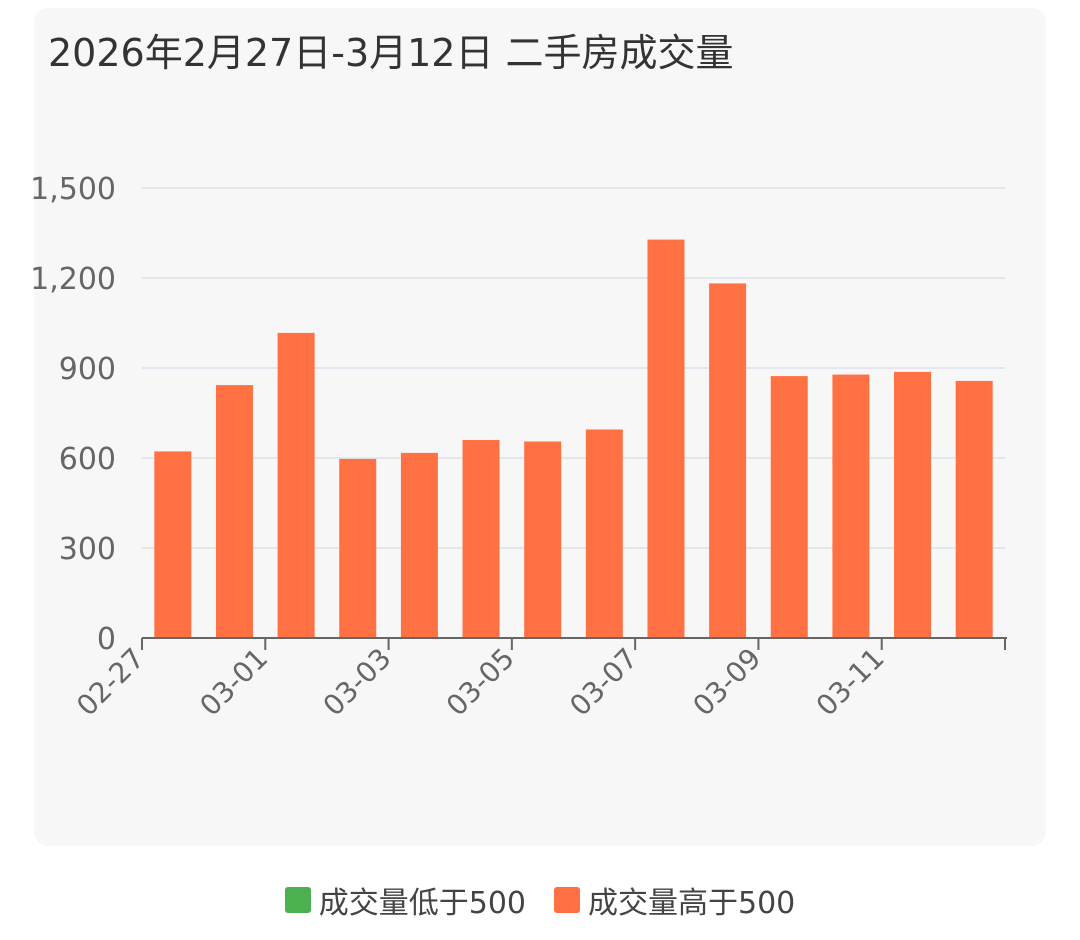 The image size is (1080, 940). What do you see at coordinates (73, 189) in the screenshot?
I see `y-tick-label: 1,500` at bounding box center [73, 189].